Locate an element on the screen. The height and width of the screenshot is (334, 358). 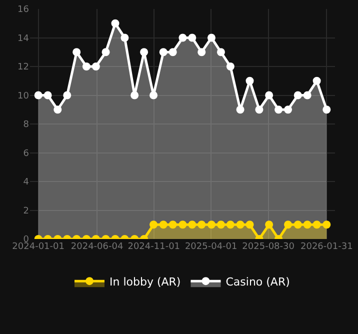
x-tick-label: 2024-06-04 is located at coordinates (97, 247).